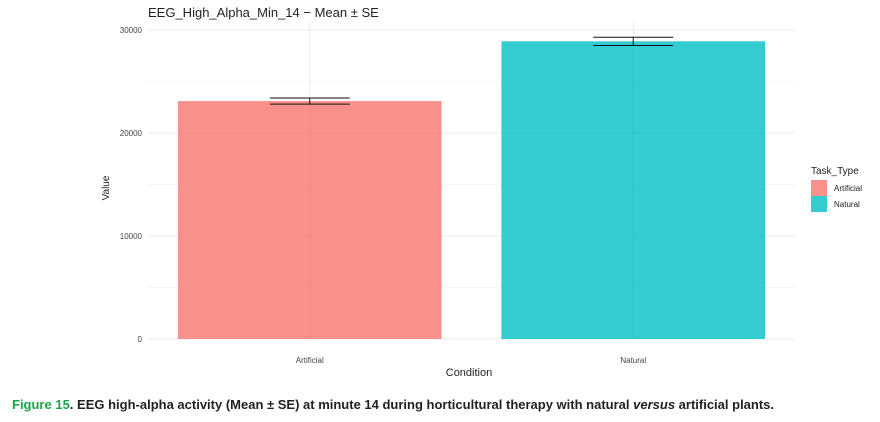  I want to click on y-tick-label: 20000, so click(131, 133).